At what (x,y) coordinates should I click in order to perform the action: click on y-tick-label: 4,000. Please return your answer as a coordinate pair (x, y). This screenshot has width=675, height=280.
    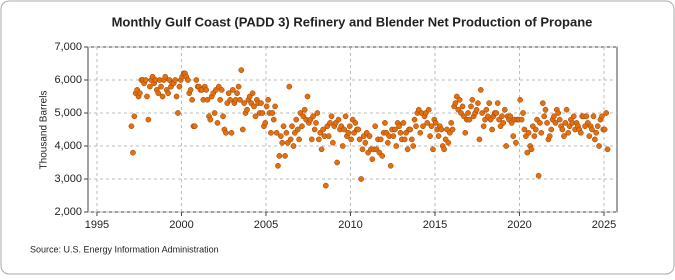
    Looking at the image, I should click on (68, 146).